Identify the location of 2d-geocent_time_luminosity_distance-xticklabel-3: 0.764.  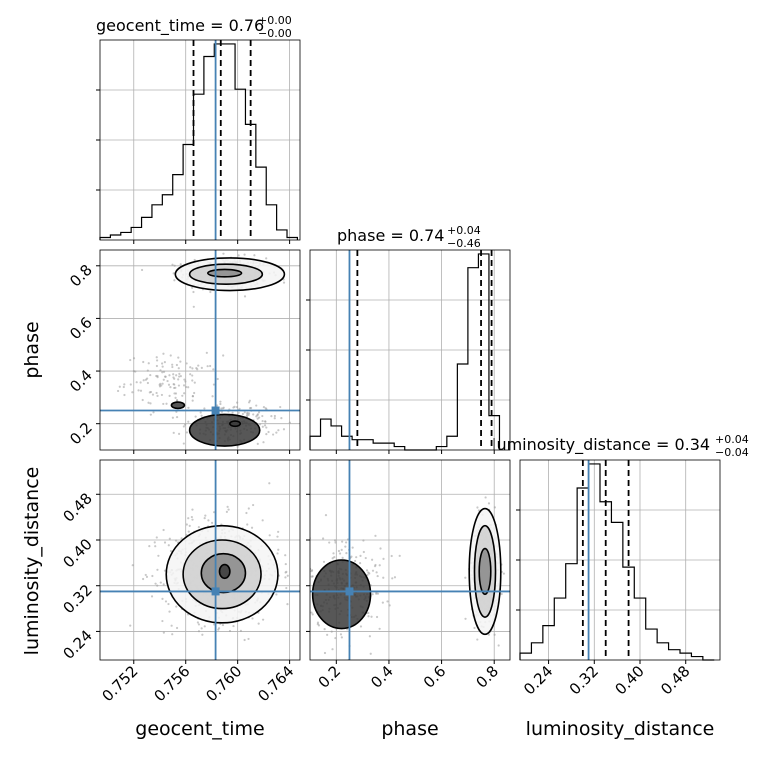
(275, 683).